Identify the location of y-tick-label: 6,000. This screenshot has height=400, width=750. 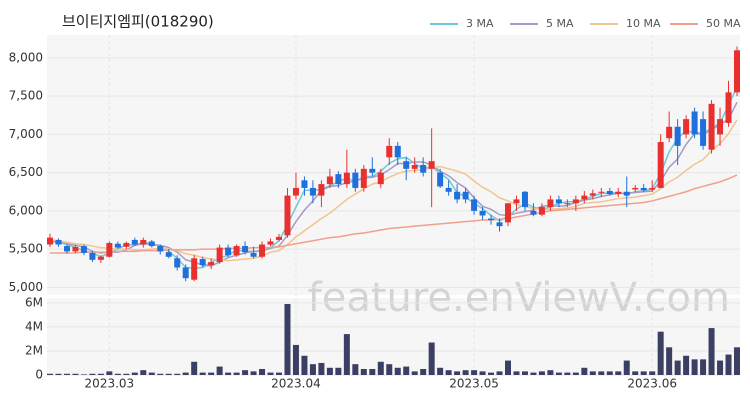
(26, 210).